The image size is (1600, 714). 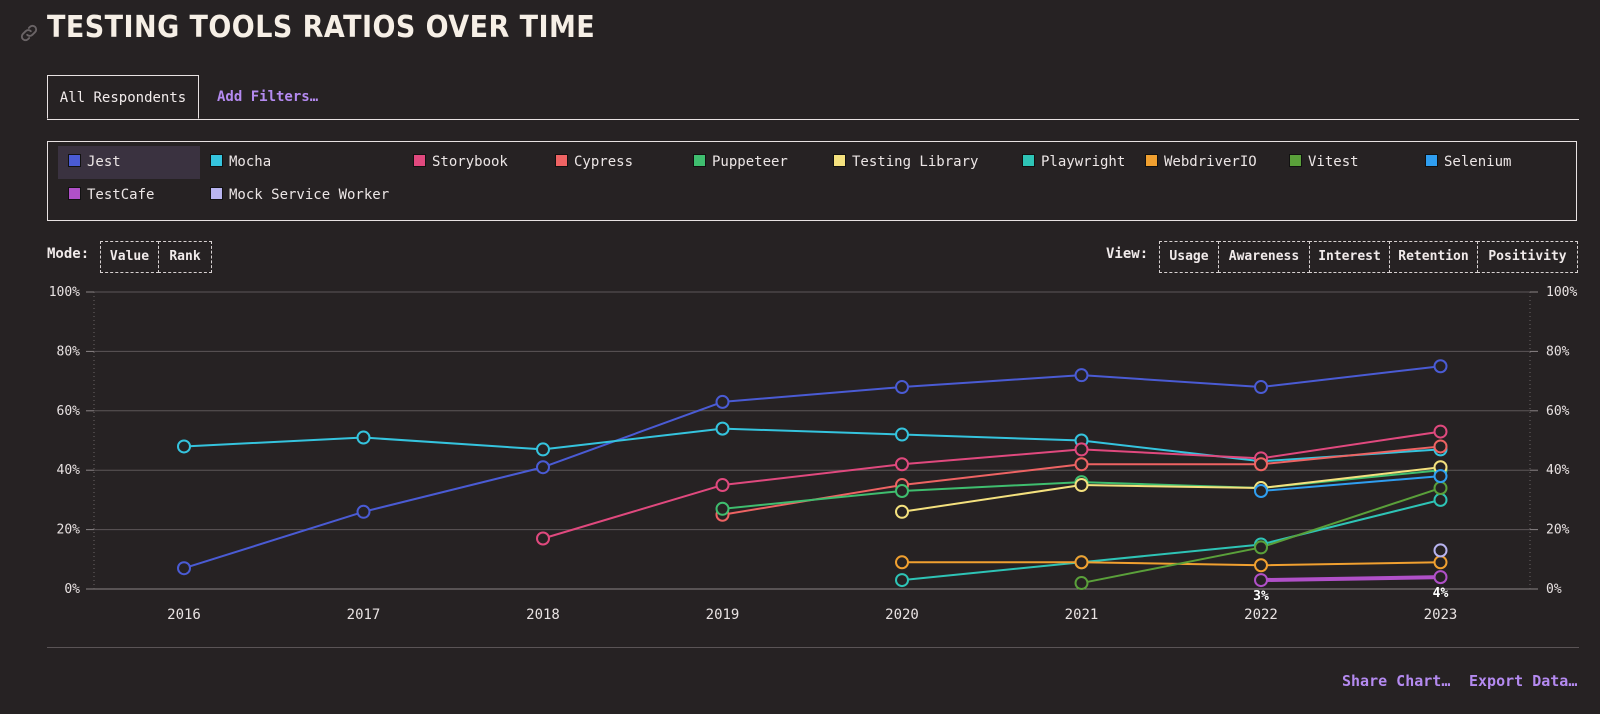 What do you see at coordinates (184, 568) in the screenshot?
I see `point-jest-2016` at bounding box center [184, 568].